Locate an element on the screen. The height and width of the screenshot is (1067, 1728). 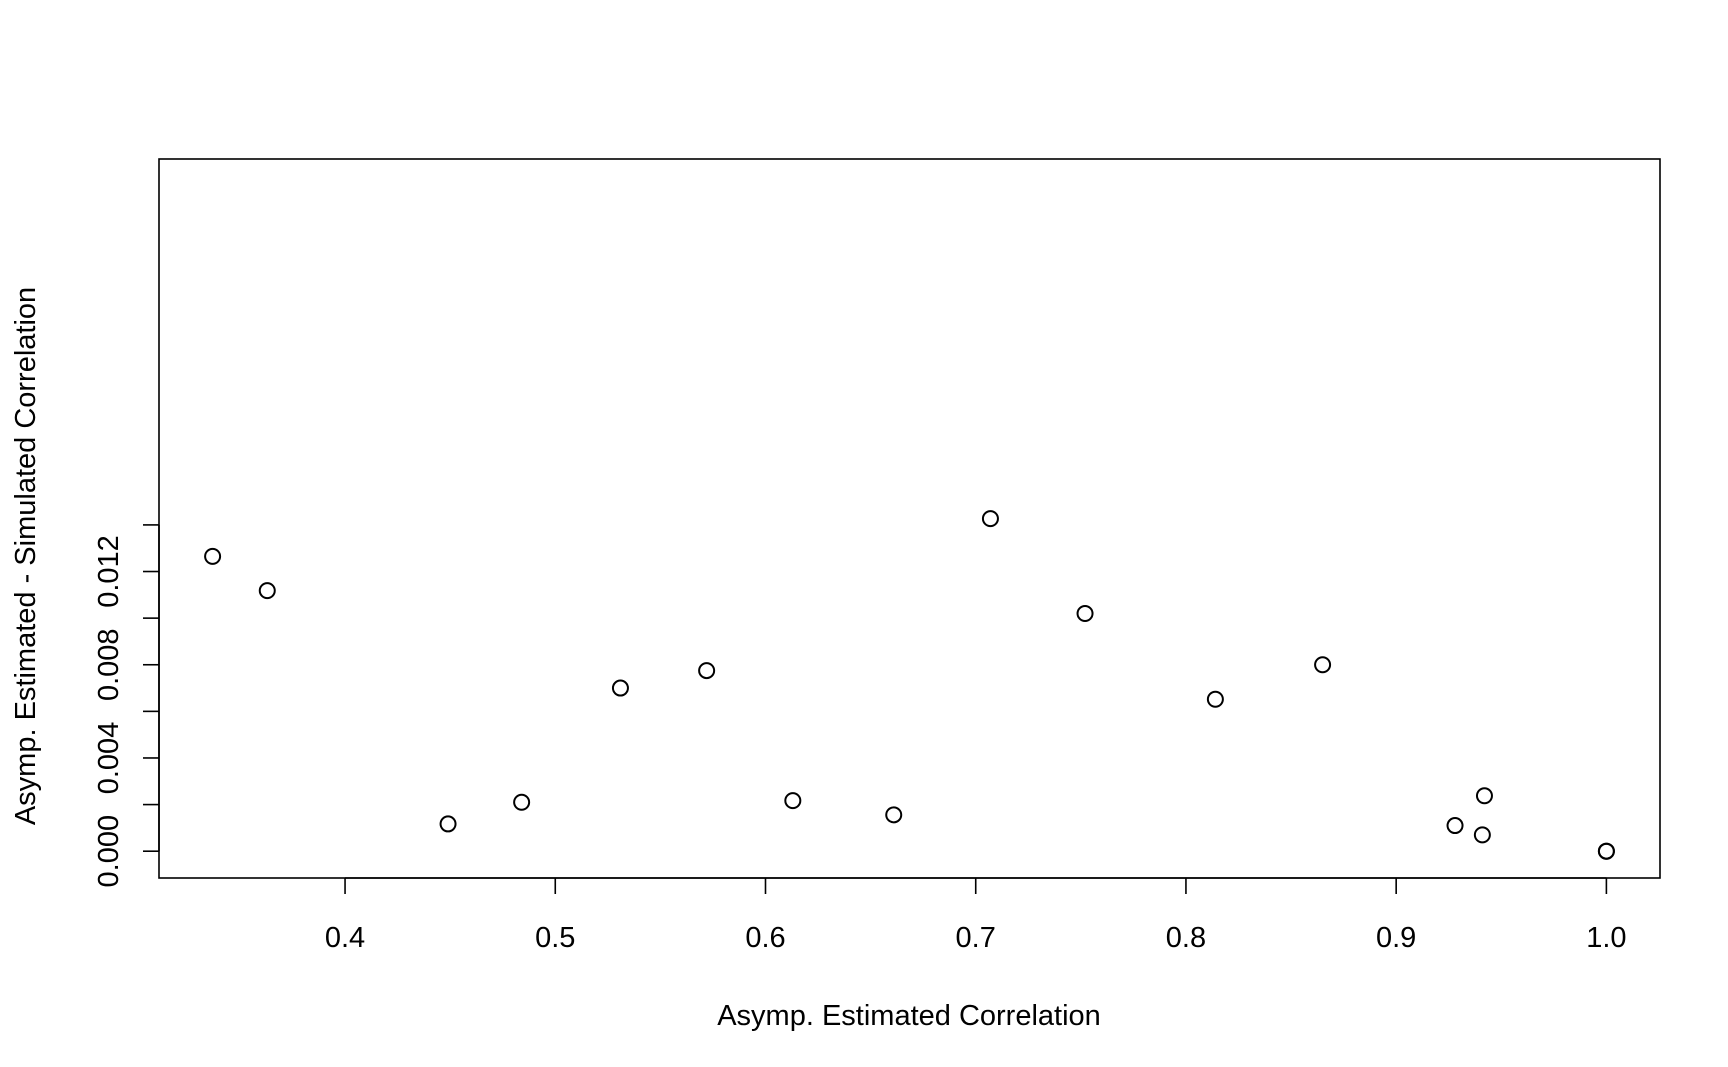
x-tick-label: 0.8 is located at coordinates (1186, 938).